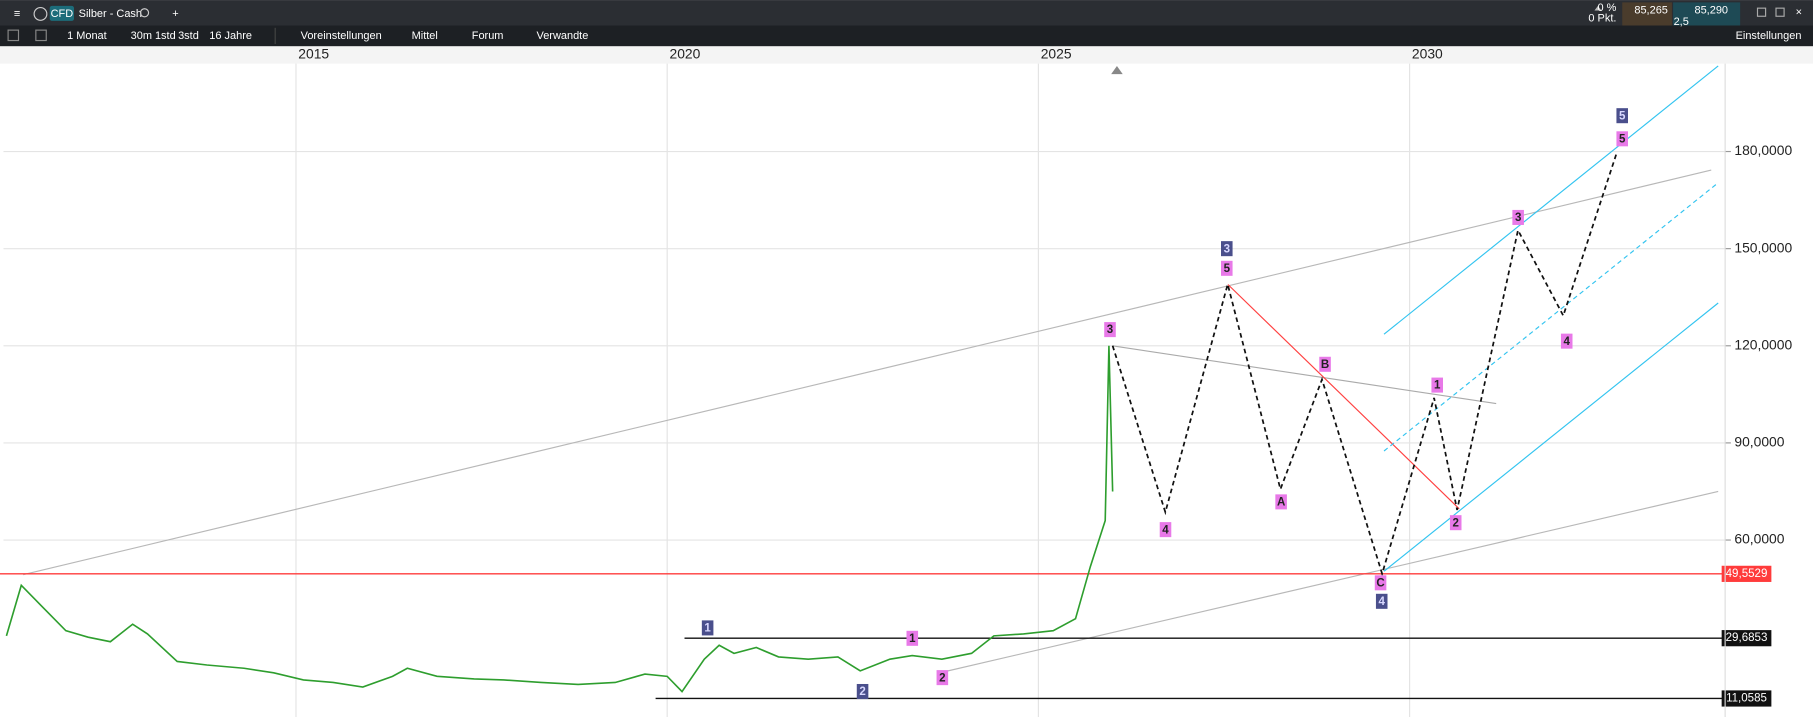 The image size is (1813, 717). Describe the element at coordinates (40, 14) in the screenshot. I see `info-icon` at that location.